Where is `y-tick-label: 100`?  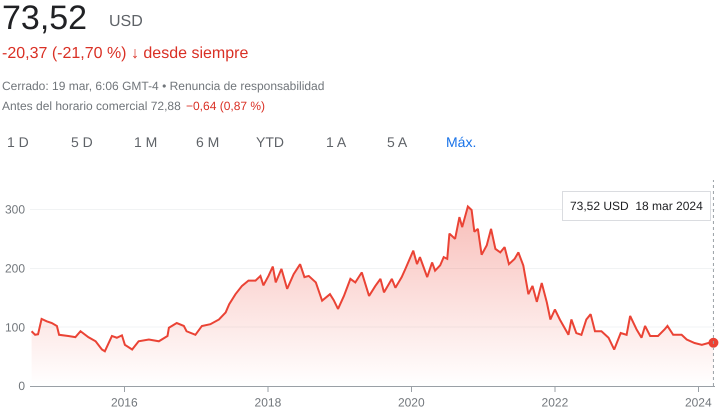 y-tick-label: 100 is located at coordinates (15, 327).